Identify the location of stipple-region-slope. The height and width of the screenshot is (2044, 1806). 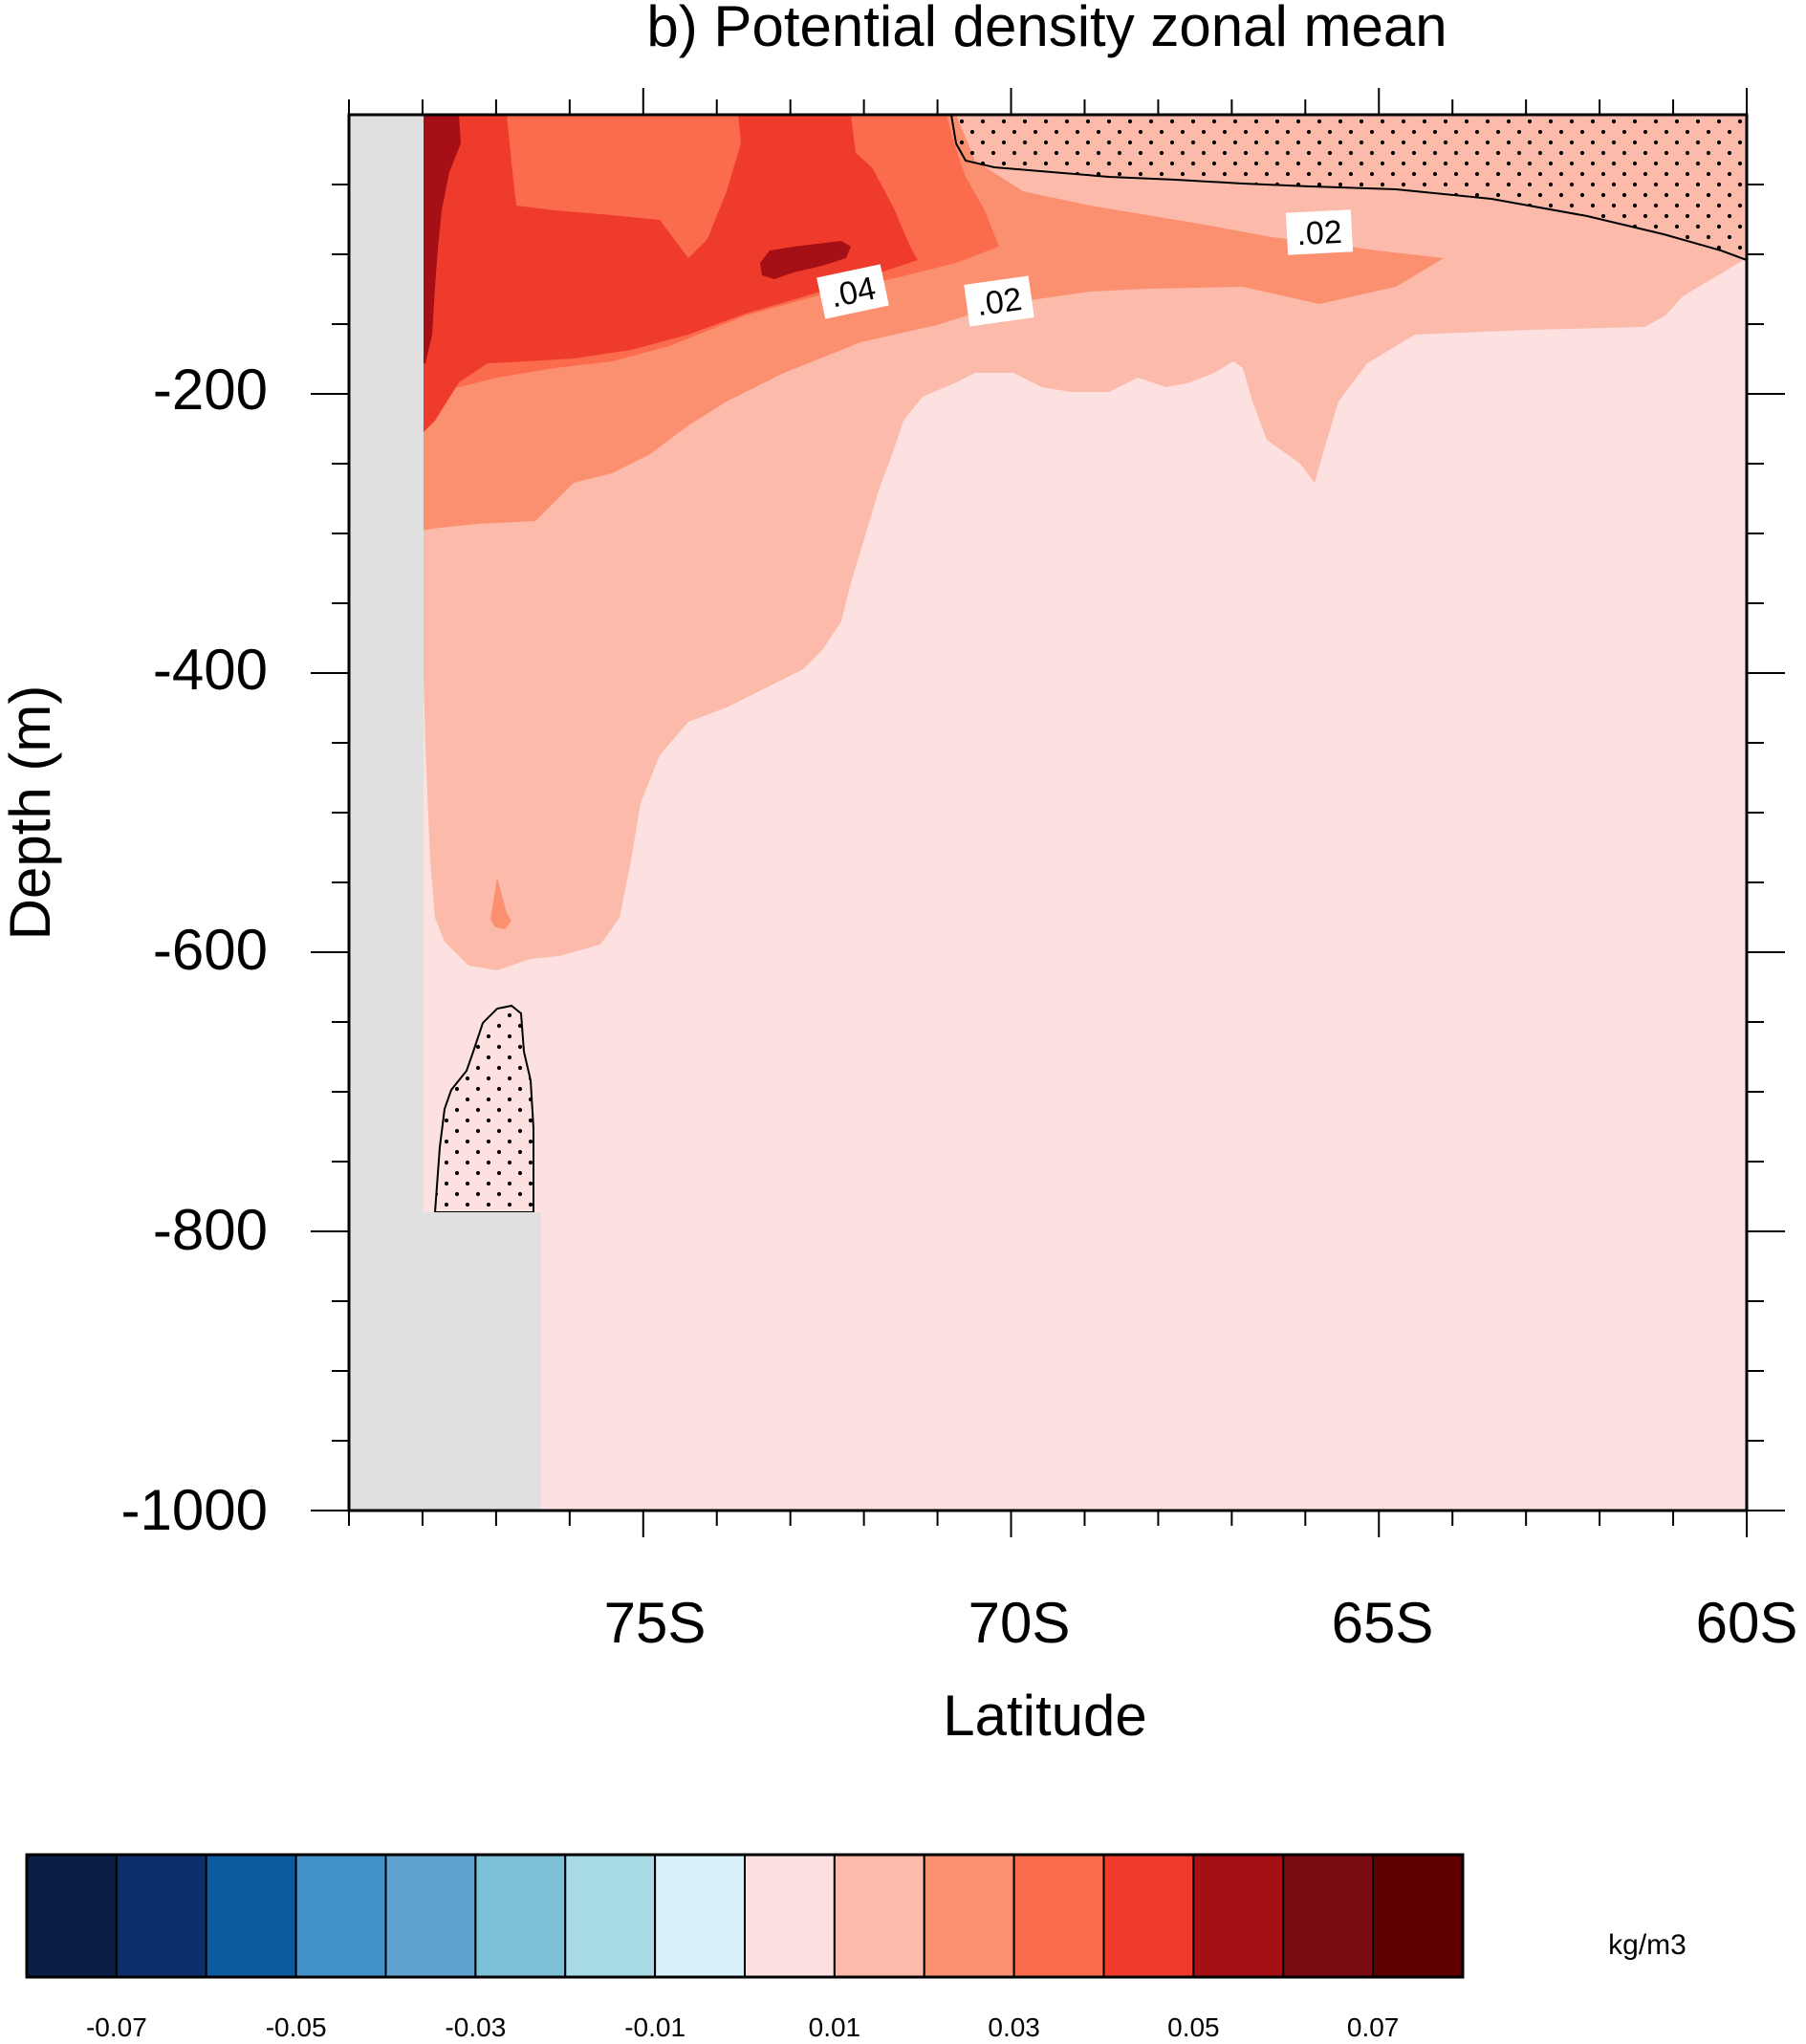
(483, 1108).